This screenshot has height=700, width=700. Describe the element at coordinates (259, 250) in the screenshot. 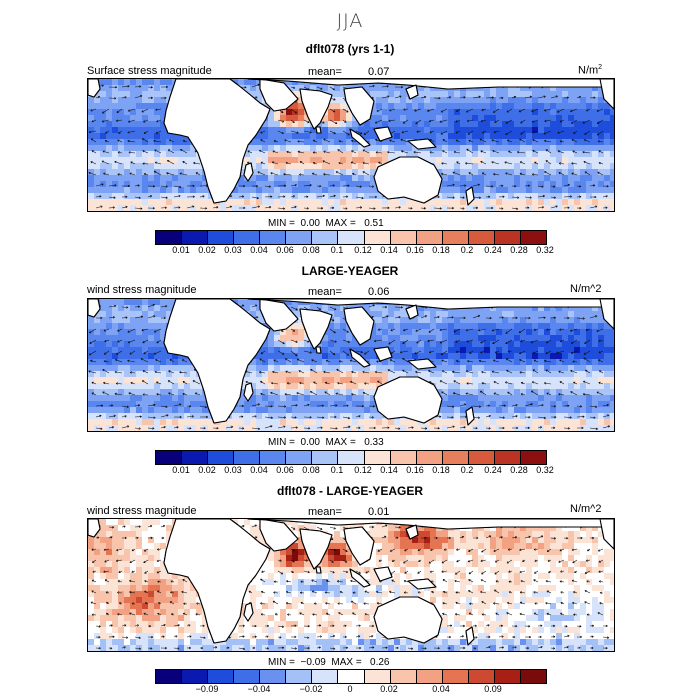

I see `colorbar-tick-label: 0.04` at that location.